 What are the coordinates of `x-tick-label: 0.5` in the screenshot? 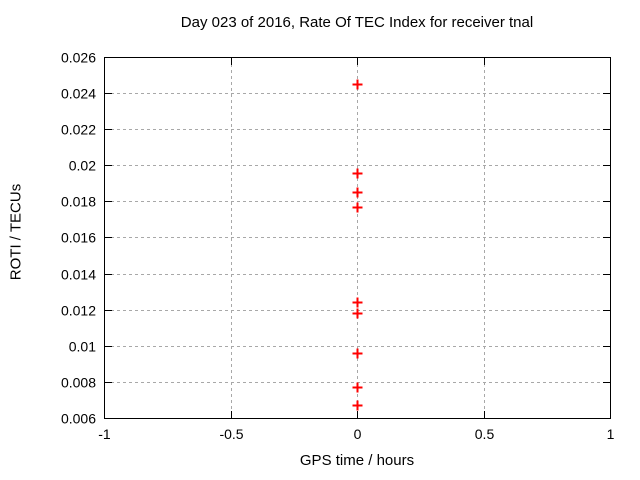 It's located at (485, 434).